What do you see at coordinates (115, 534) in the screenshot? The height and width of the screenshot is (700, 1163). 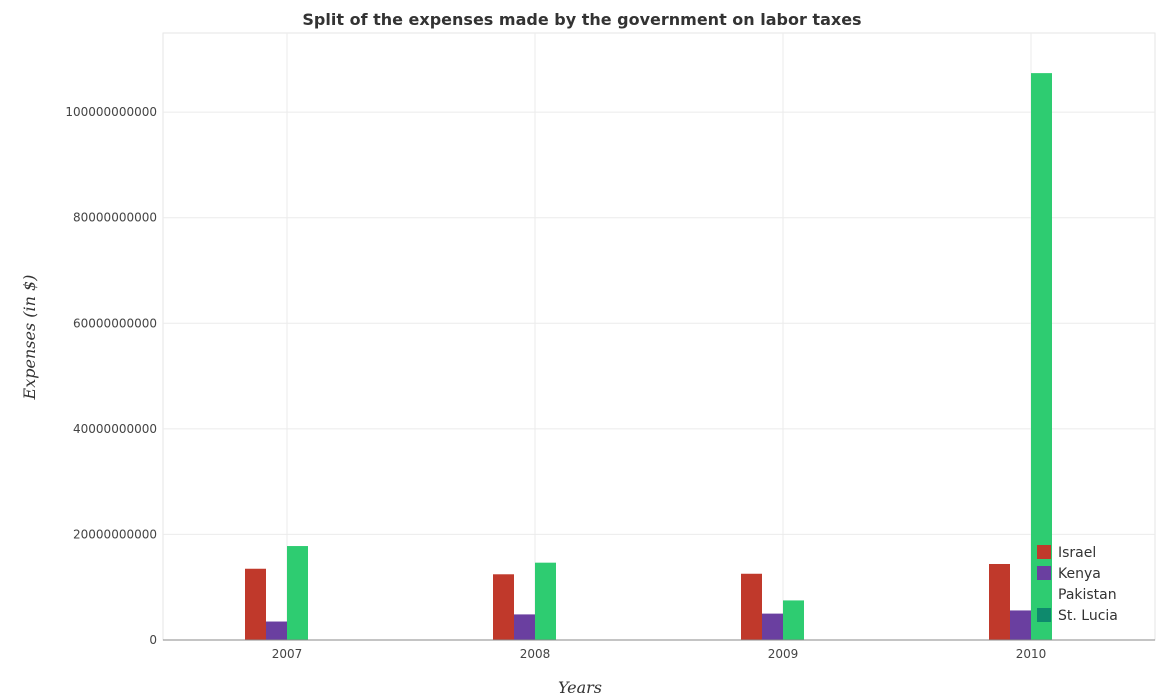 I see `y-tick-label: 20000000000` at bounding box center [115, 534].